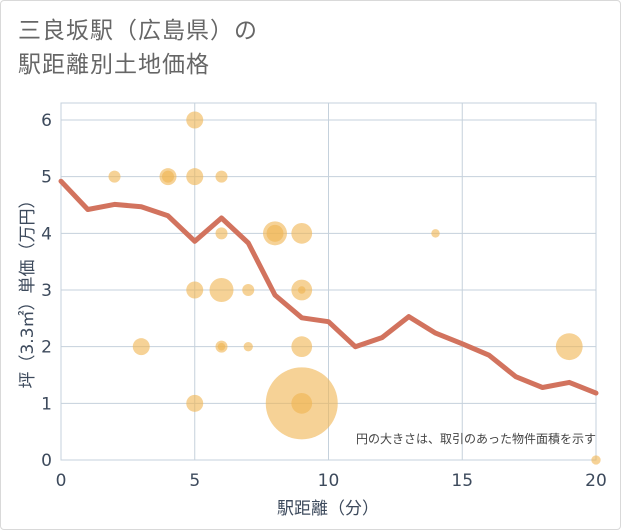 The height and width of the screenshot is (530, 621). Describe the element at coordinates (462, 481) in the screenshot. I see `x-tick-label: 15` at that location.